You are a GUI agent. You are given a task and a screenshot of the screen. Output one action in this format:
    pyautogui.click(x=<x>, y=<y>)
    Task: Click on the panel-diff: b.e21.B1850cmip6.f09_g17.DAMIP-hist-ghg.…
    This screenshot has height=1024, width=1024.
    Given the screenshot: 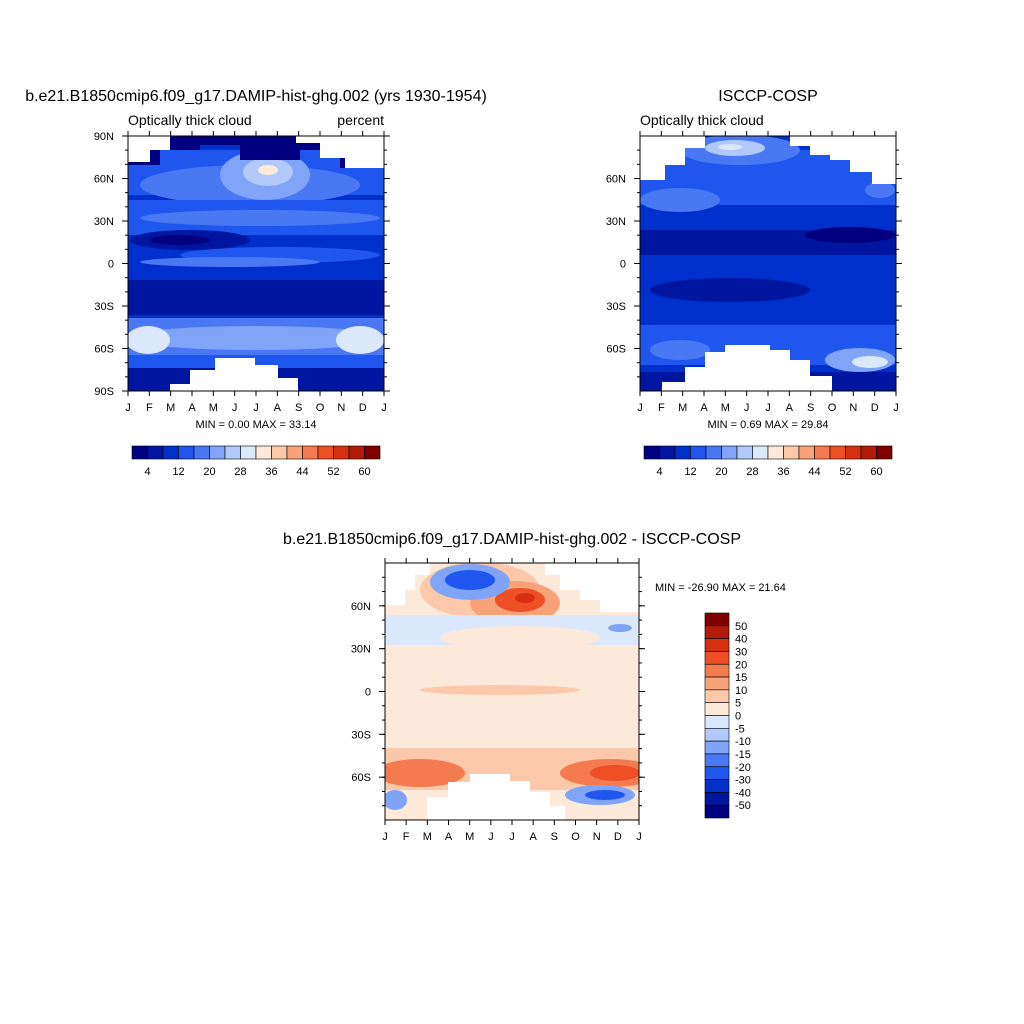 What is the action you would take?
    pyautogui.click(x=534, y=687)
    